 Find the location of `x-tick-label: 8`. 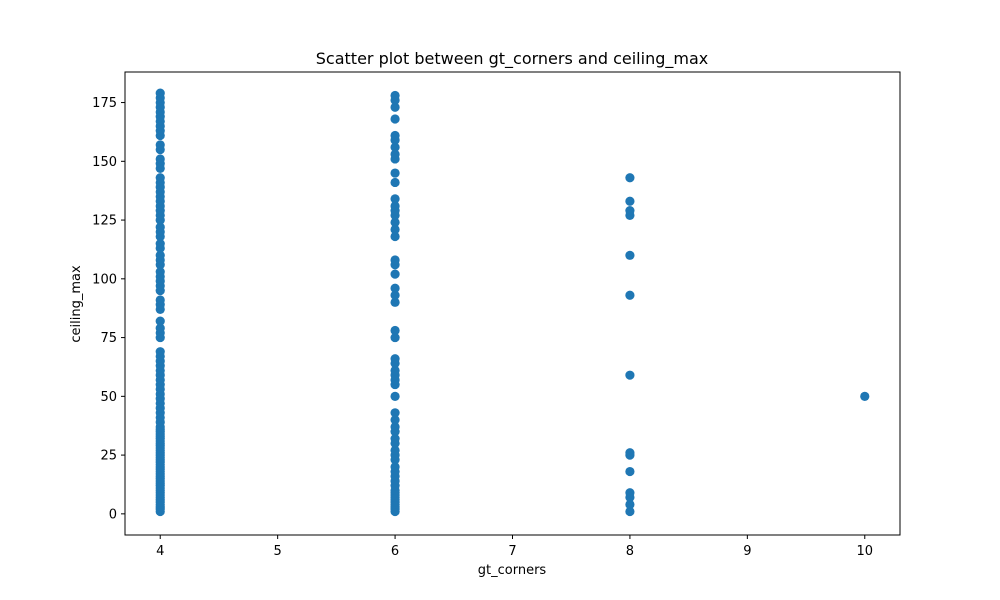

x-tick-label: 8 is located at coordinates (630, 551).